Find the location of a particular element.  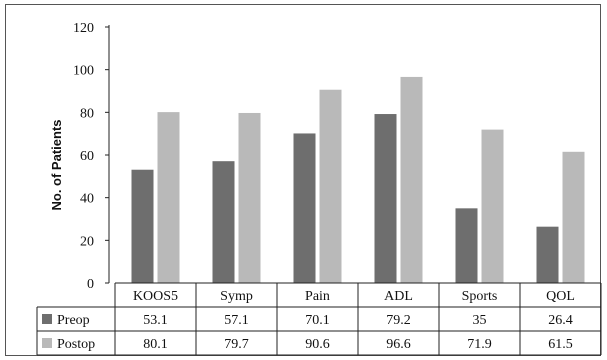

y-tick-label: 80 is located at coordinates (87, 113).